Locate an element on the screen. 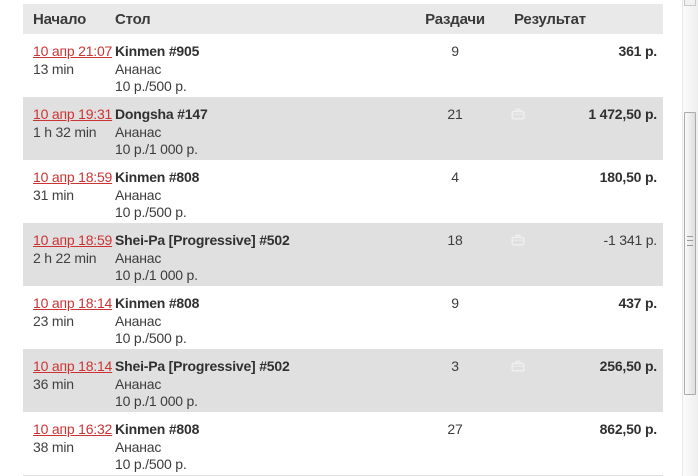 Image resolution: width=700 pixels, height=476 pixels. session-duration: 2 h 22 min is located at coordinates (65, 257).